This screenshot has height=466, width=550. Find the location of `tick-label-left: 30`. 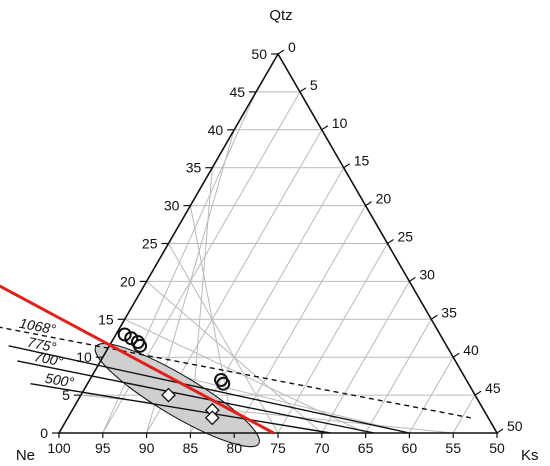

tick-label-left: 30 is located at coordinates (172, 206).